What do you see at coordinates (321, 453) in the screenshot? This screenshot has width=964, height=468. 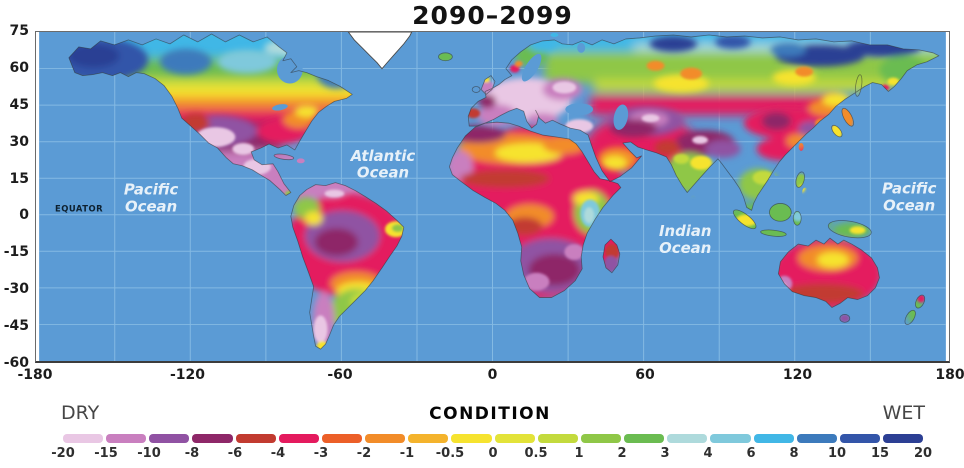 I see `legend-tick--3: -3` at bounding box center [321, 453].